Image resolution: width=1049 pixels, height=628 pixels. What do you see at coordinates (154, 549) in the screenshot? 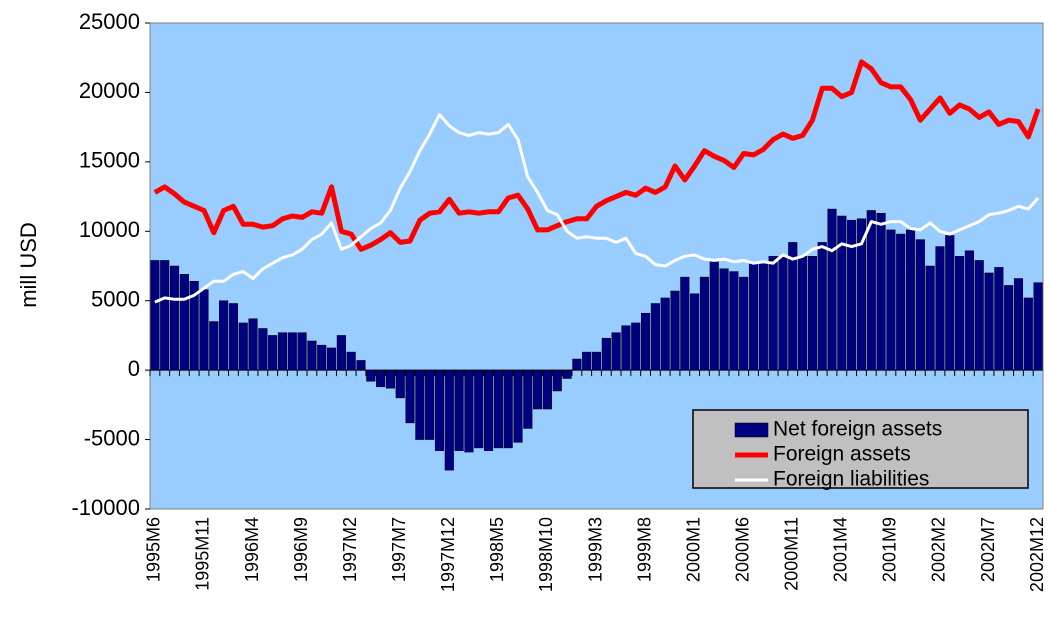
I see `x-tick-label: 1995M6` at bounding box center [154, 549].